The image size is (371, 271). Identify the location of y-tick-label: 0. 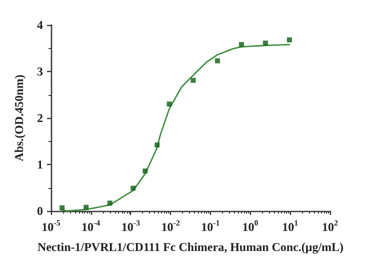
(40, 211).